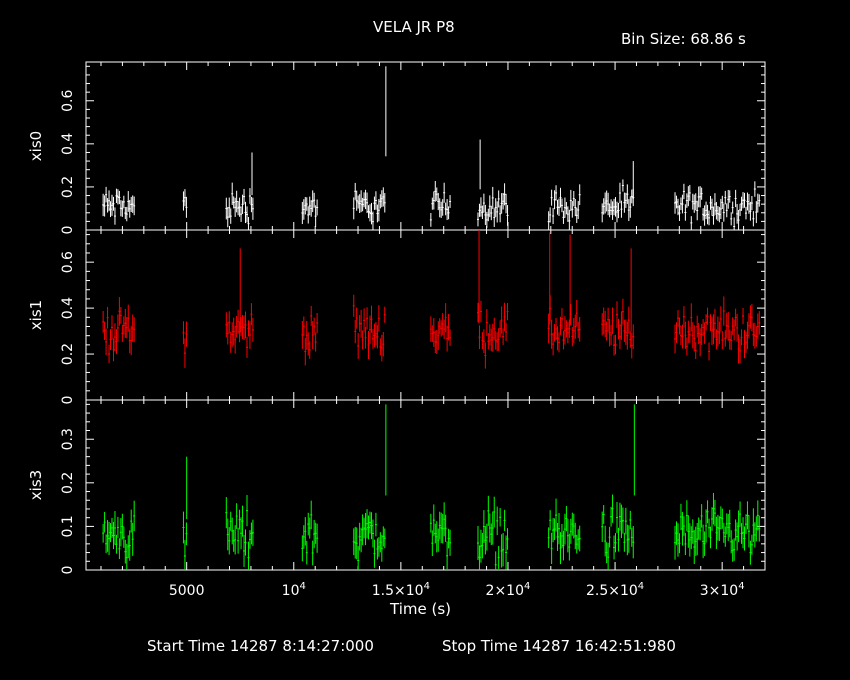 The width and height of the screenshot is (850, 680). I want to click on x-tick-label: 2×104, so click(508, 590).